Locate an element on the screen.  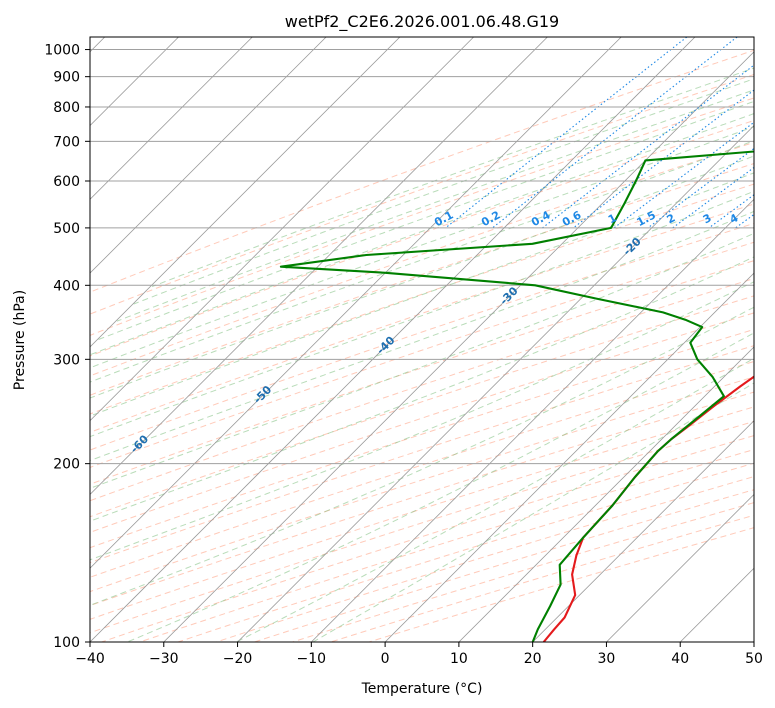
y-tick-label: 900 is located at coordinates (66, 78).